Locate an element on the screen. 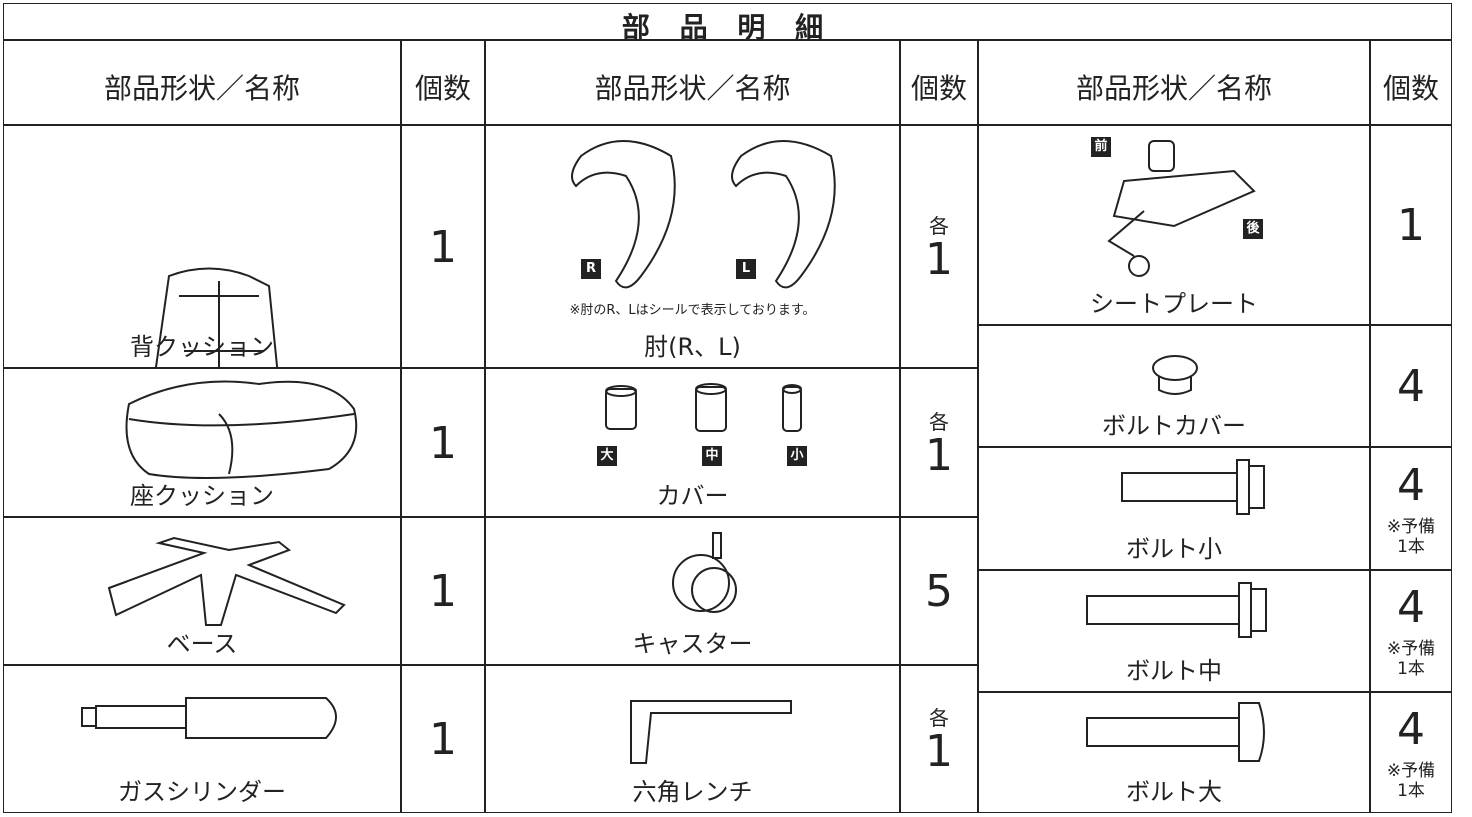 The image size is (1472, 817). part-note: ※肘のR、Lはシールで表示しております。 is located at coordinates (692, 310).